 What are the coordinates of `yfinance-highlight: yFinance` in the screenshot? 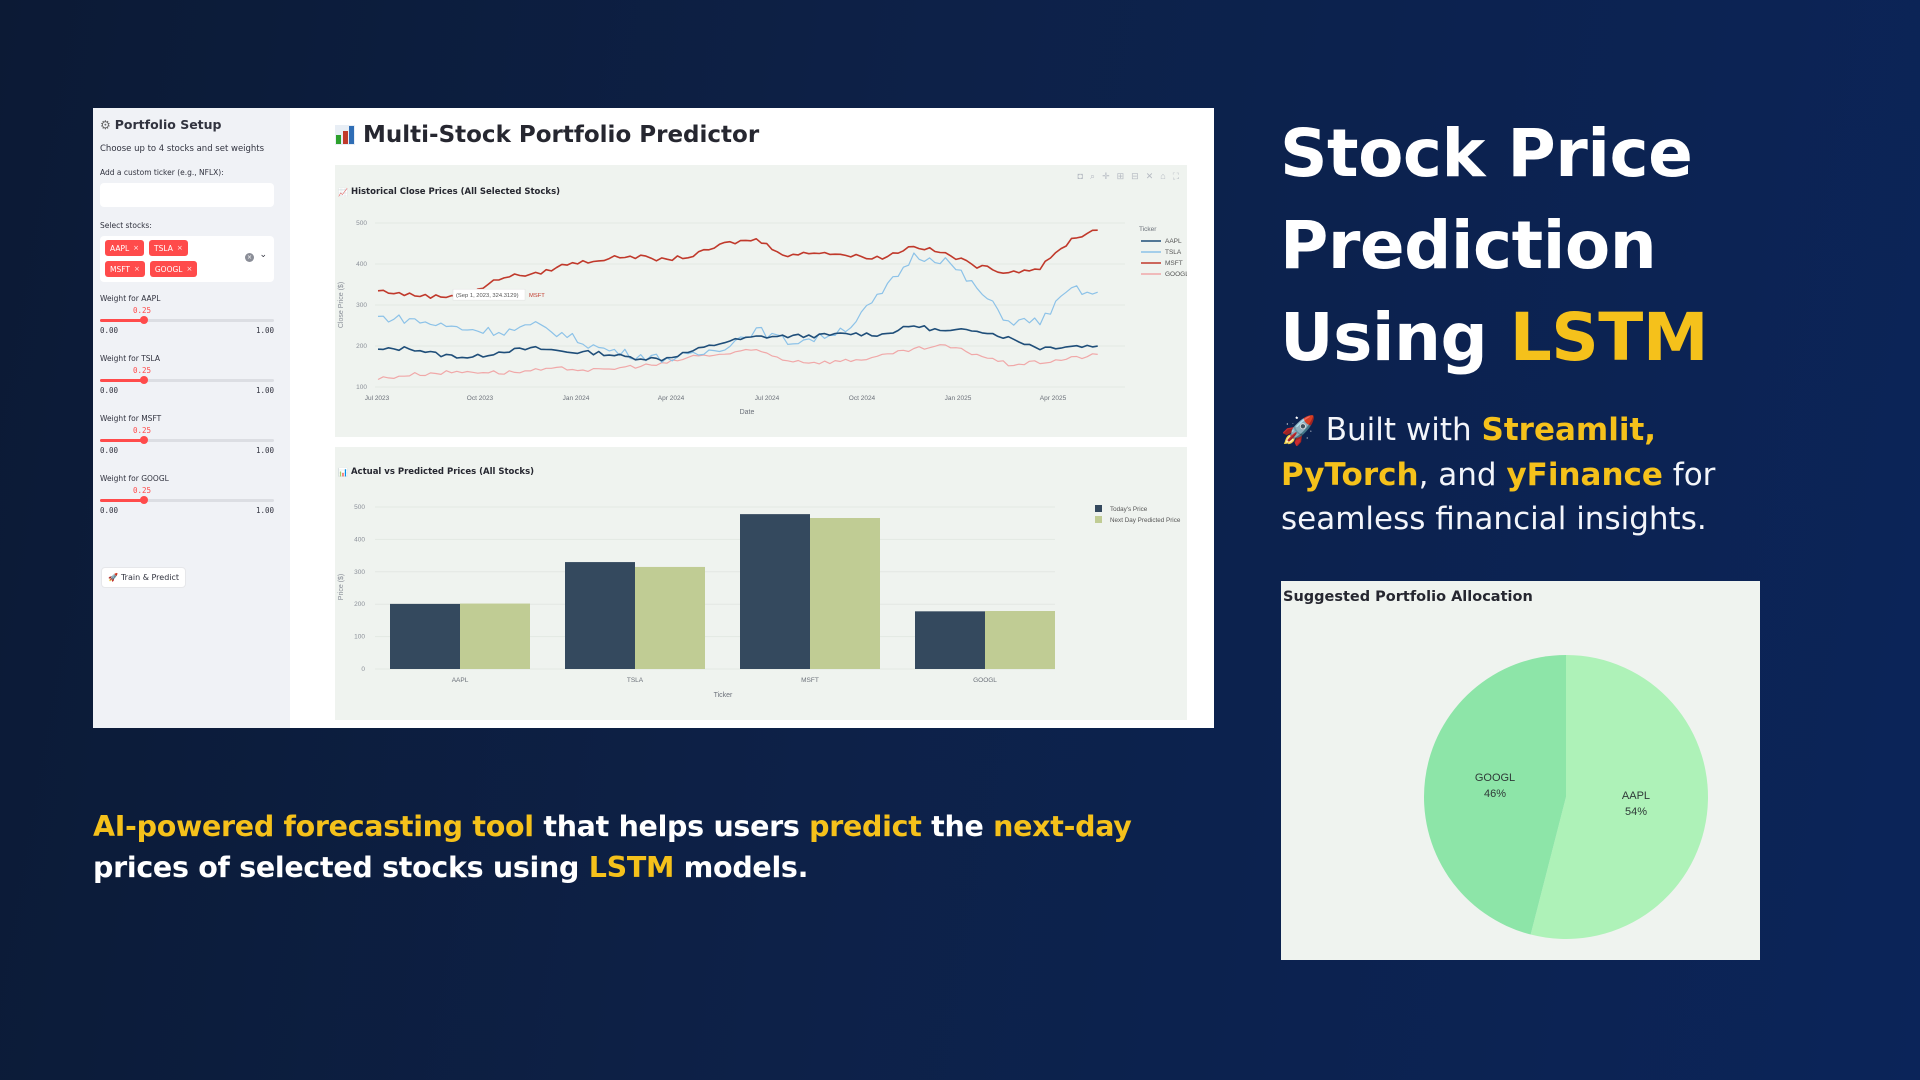 It's located at (1584, 475).